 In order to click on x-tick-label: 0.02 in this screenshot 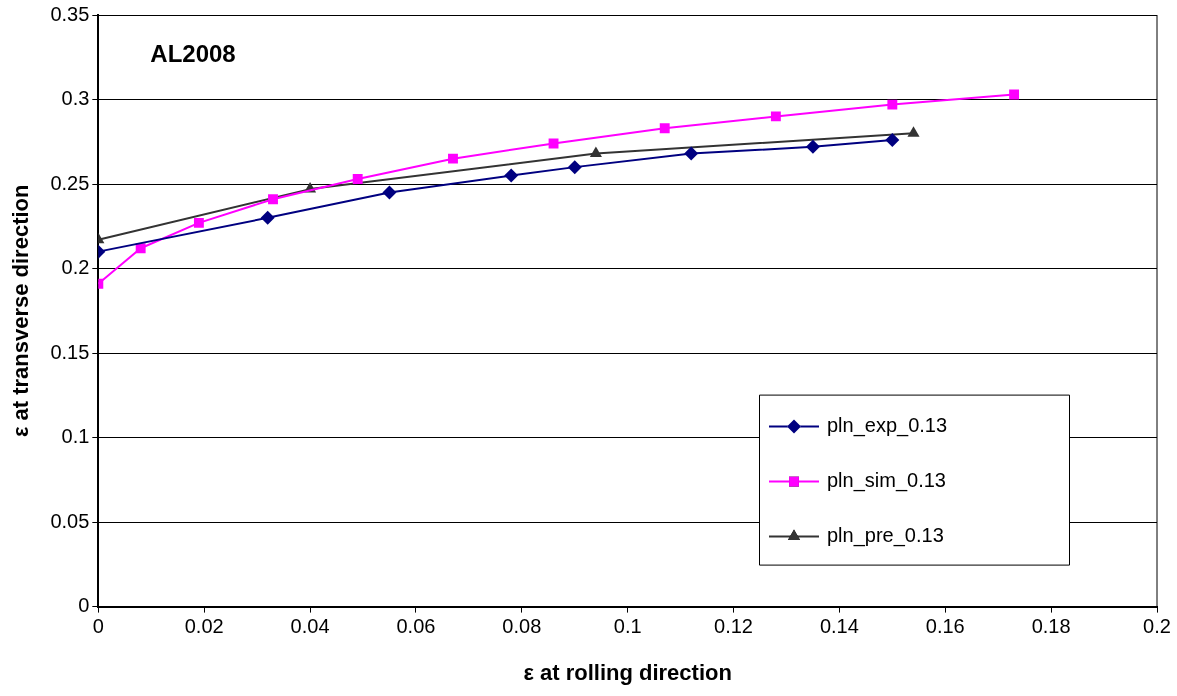, I will do `click(204, 626)`.